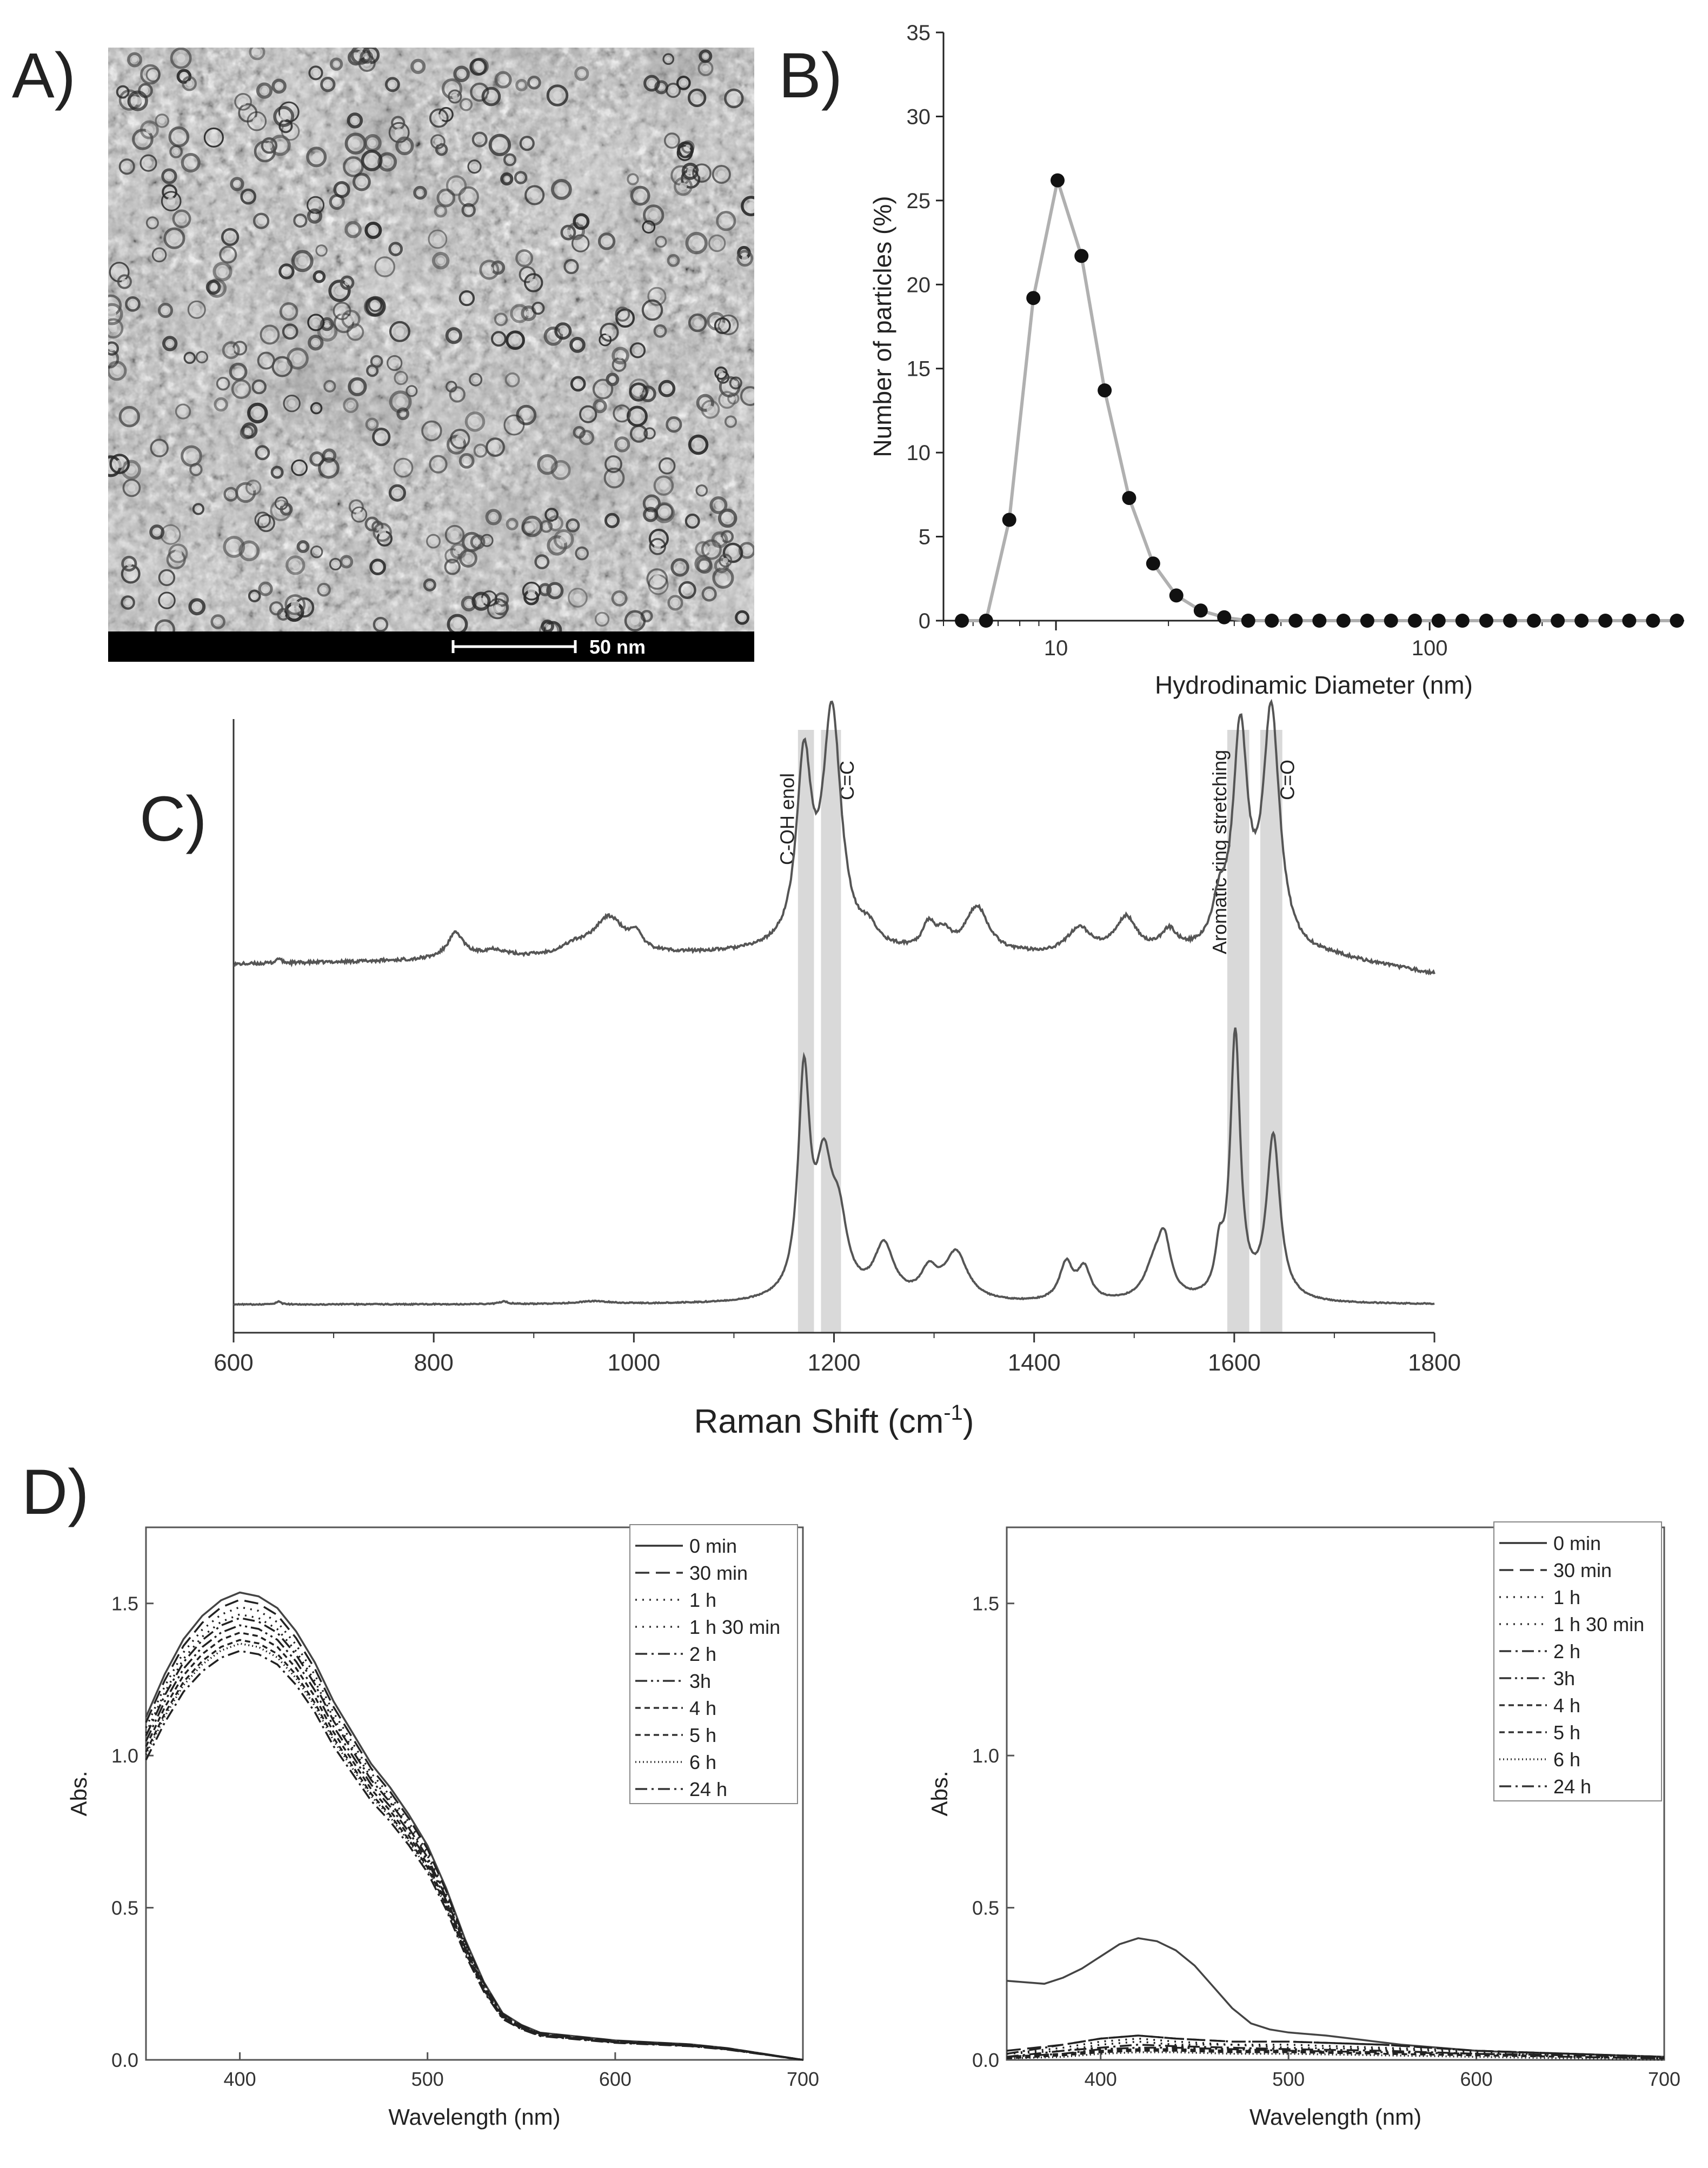  I want to click on series-line, so click(474, 1855).